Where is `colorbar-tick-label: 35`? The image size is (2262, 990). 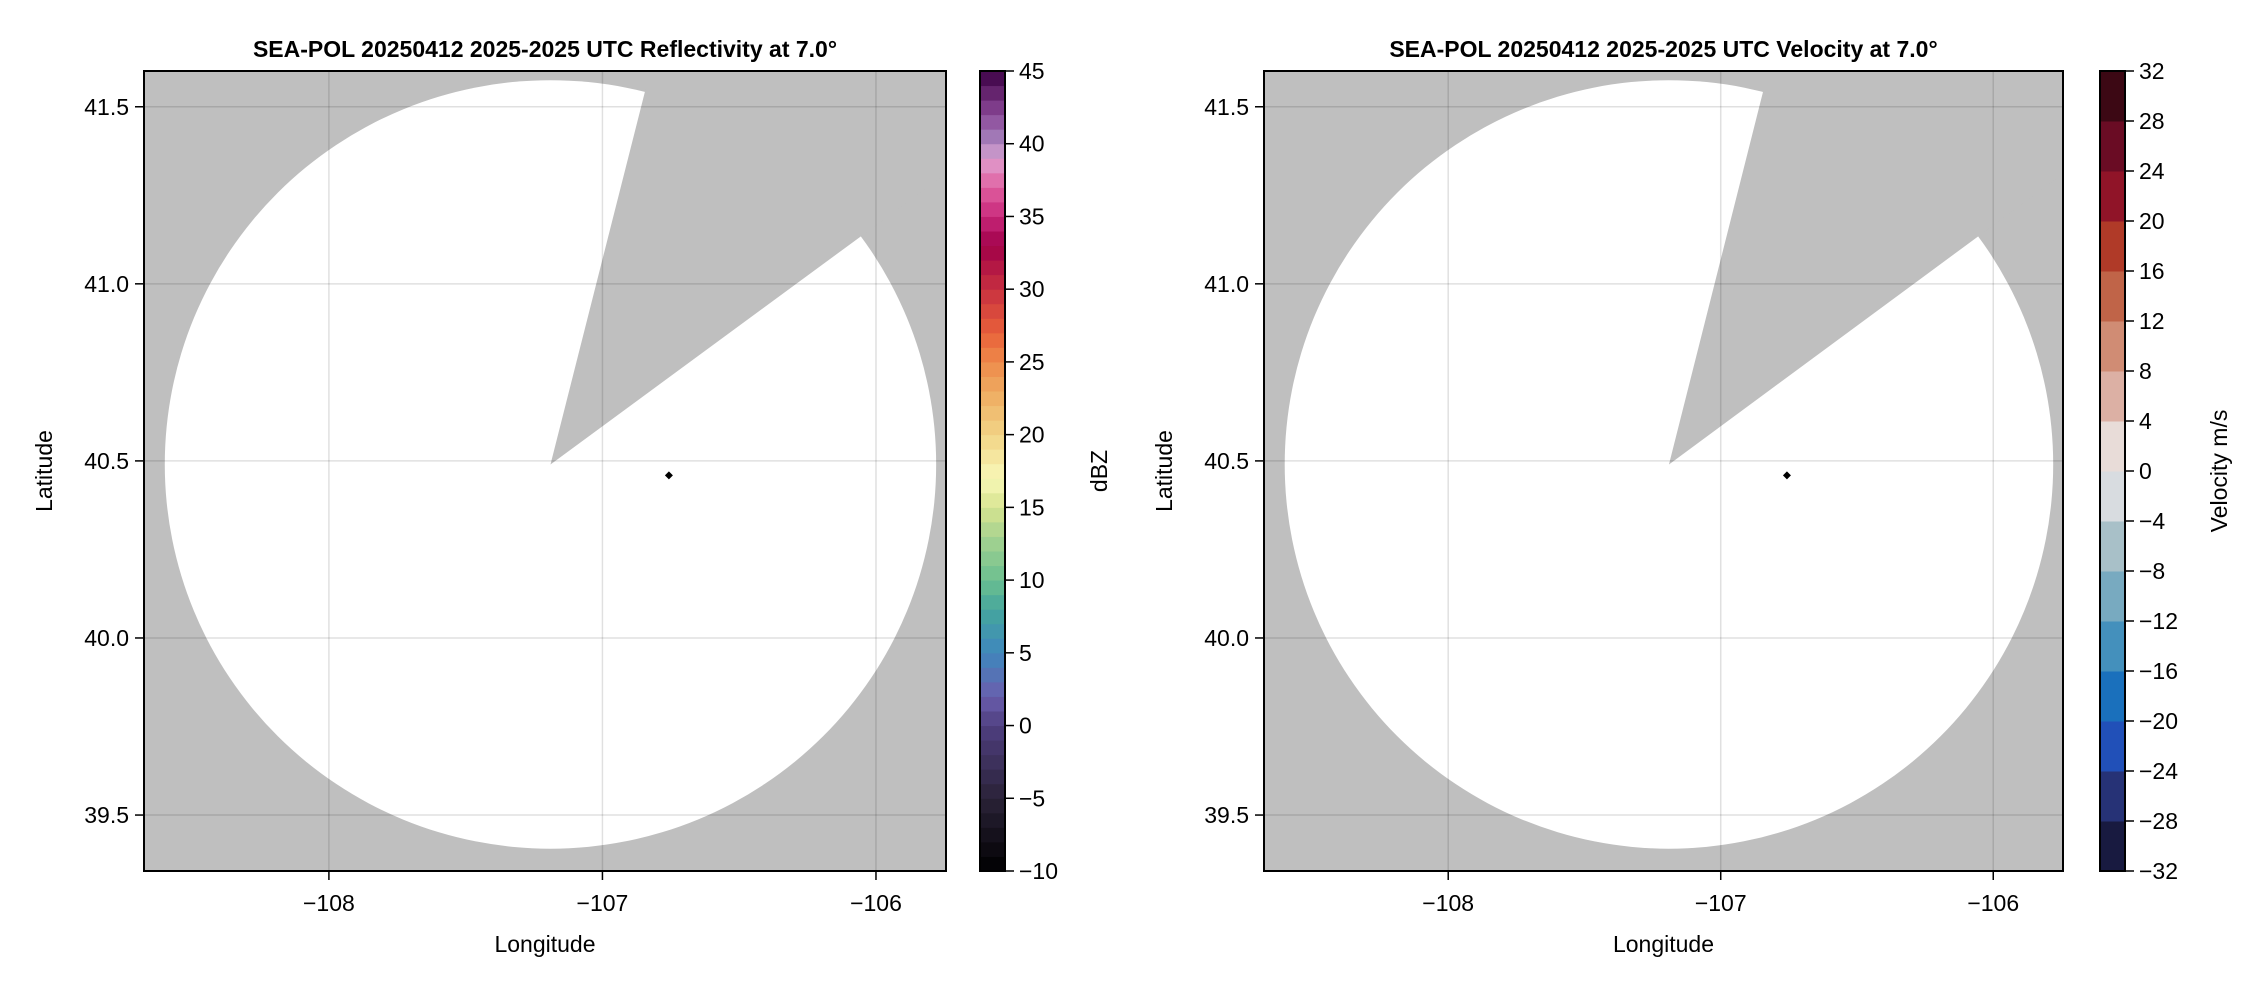
colorbar-tick-label: 35 is located at coordinates (1032, 216).